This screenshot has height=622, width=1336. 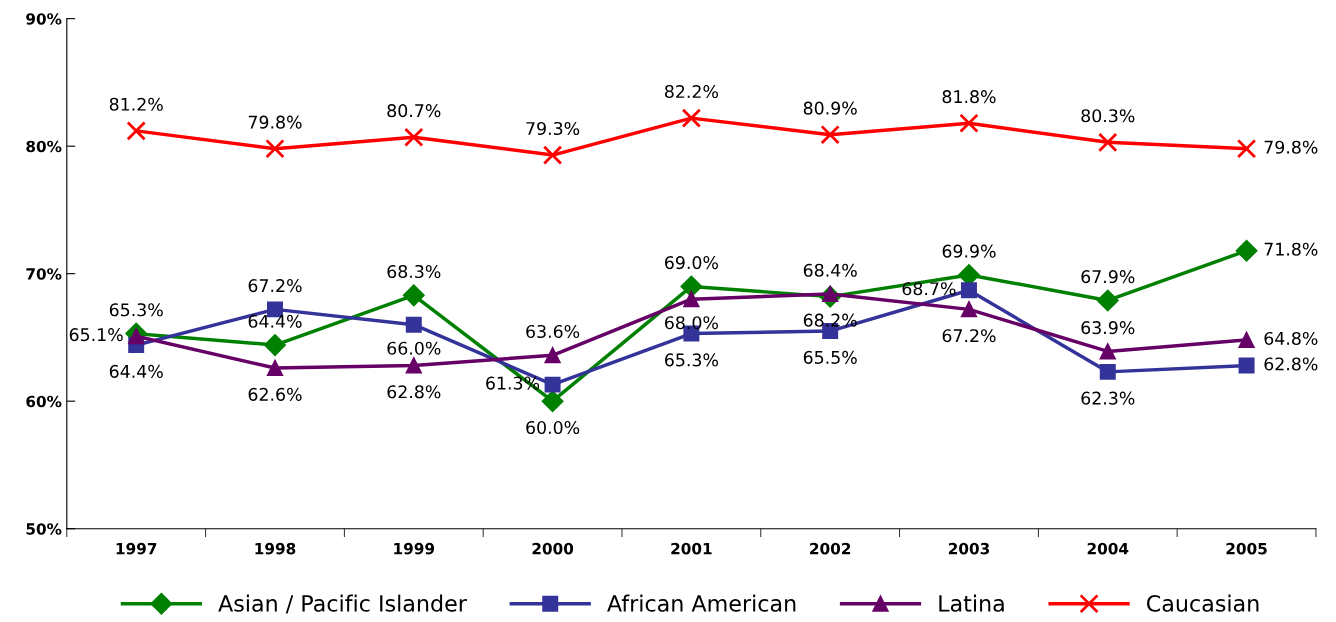 What do you see at coordinates (830, 548) in the screenshot?
I see `x-tick-label: 2002` at bounding box center [830, 548].